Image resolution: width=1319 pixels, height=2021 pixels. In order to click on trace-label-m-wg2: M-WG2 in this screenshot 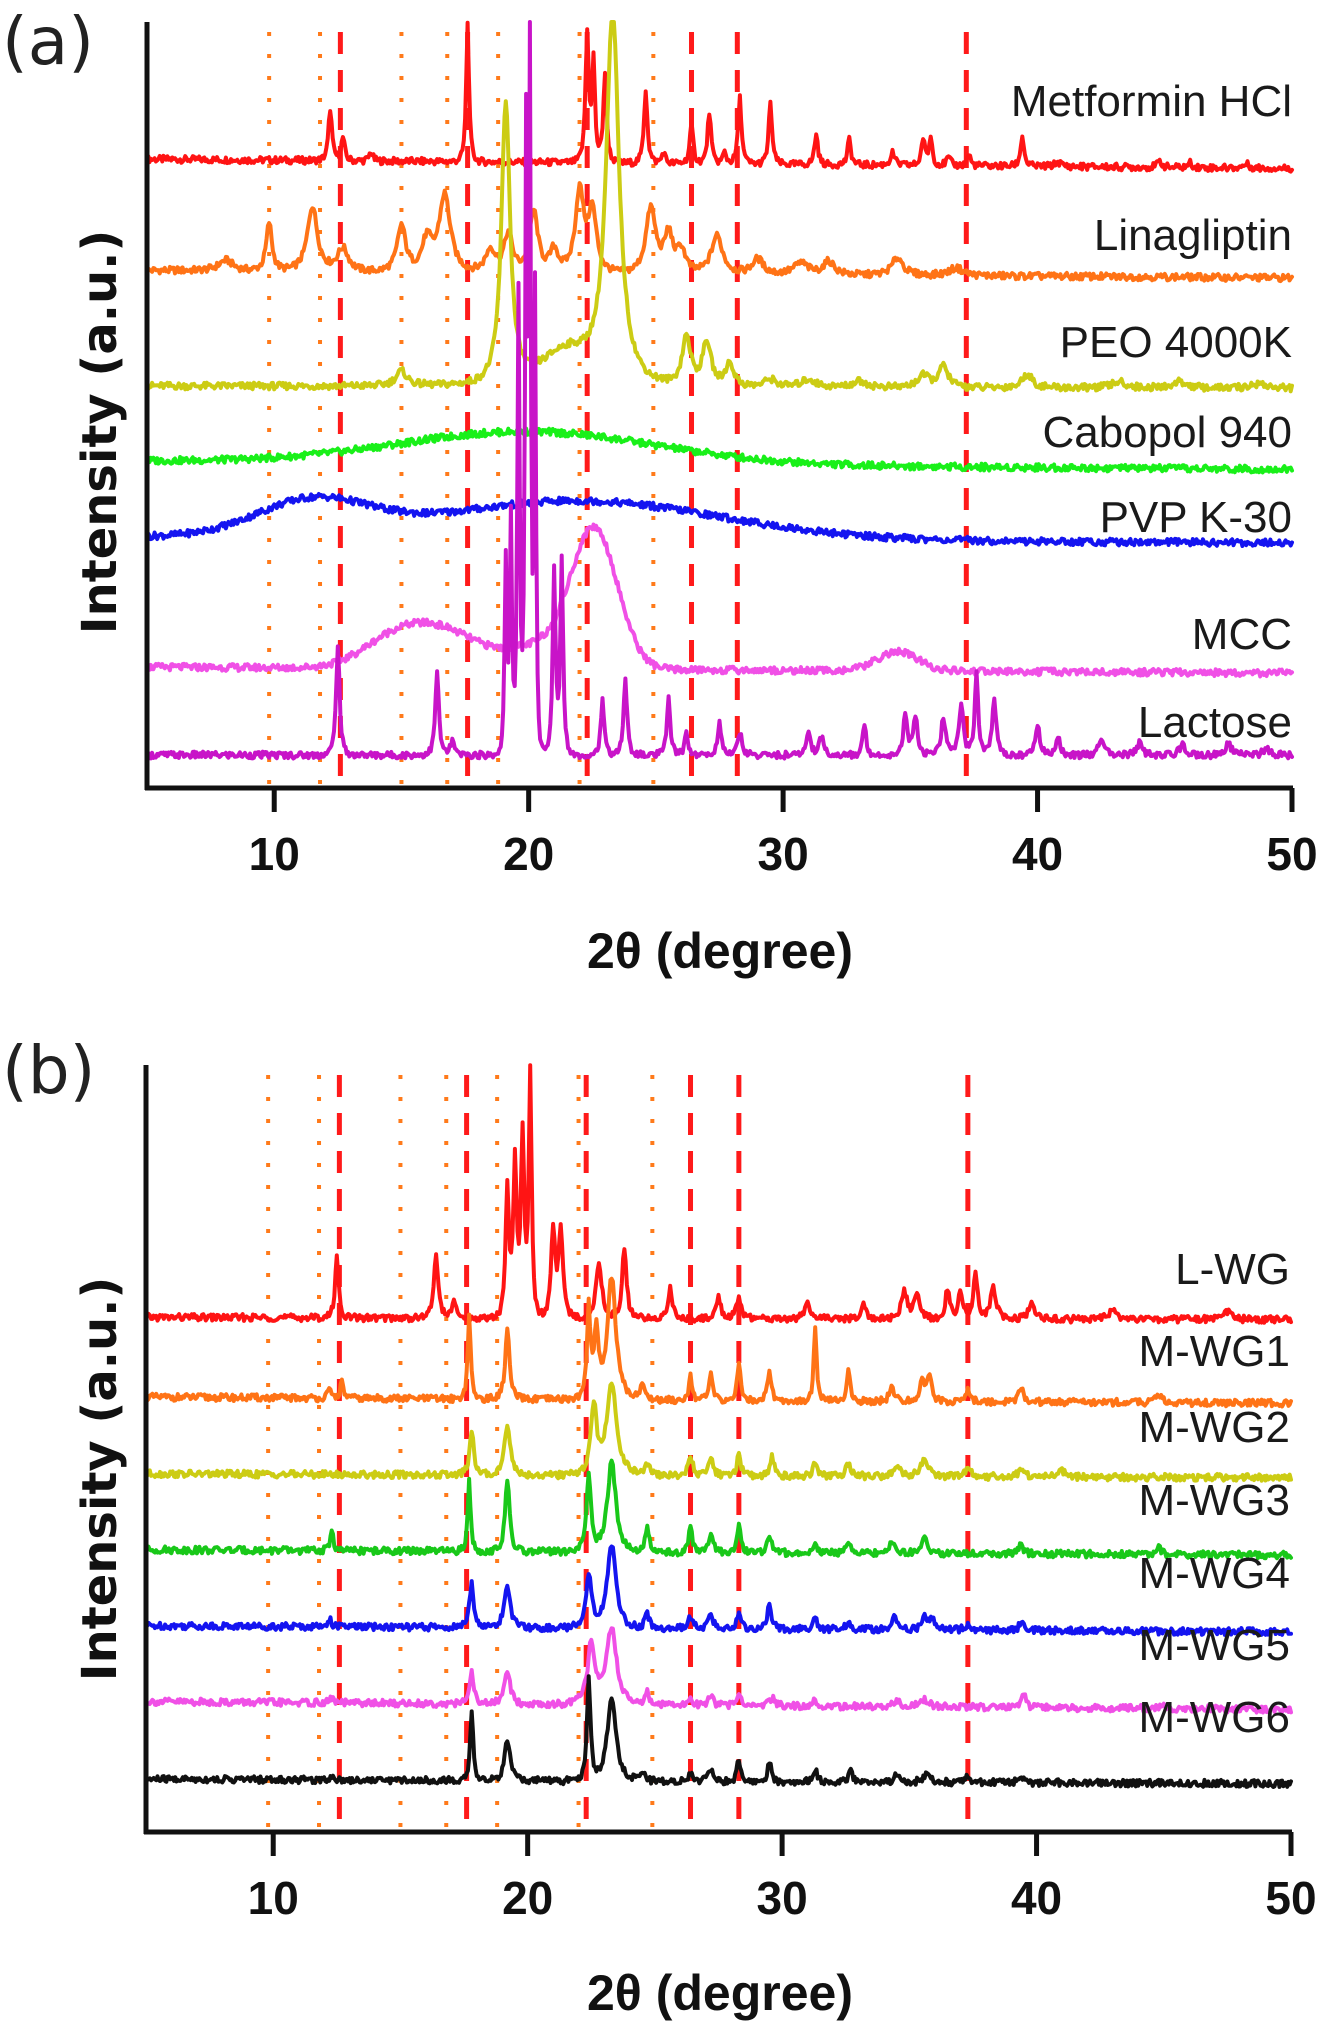, I will do `click(1214, 1427)`.